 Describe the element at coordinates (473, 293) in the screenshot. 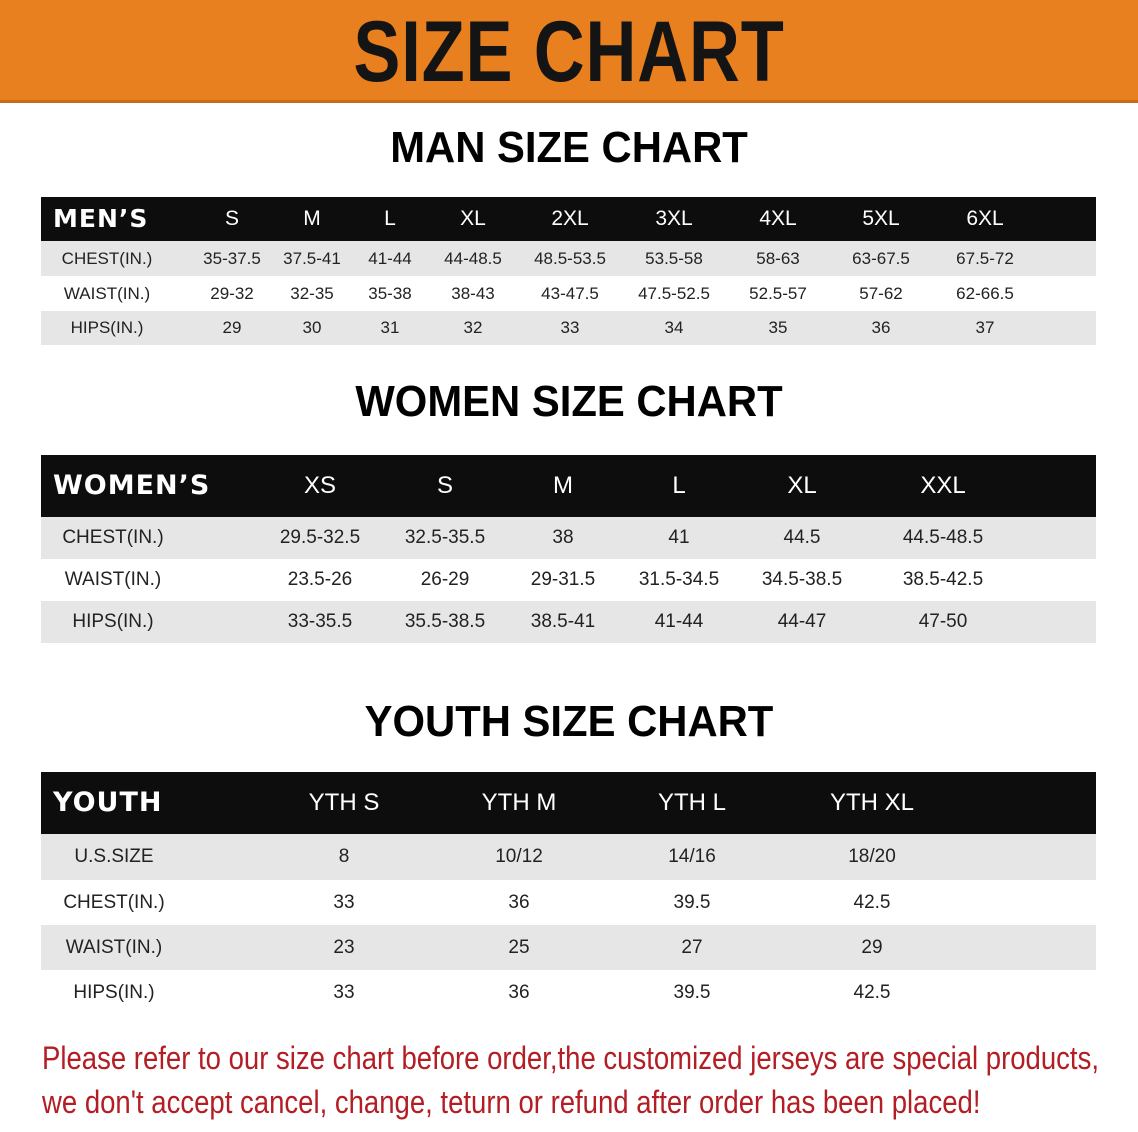

I see `table-cell: 38-43` at that location.